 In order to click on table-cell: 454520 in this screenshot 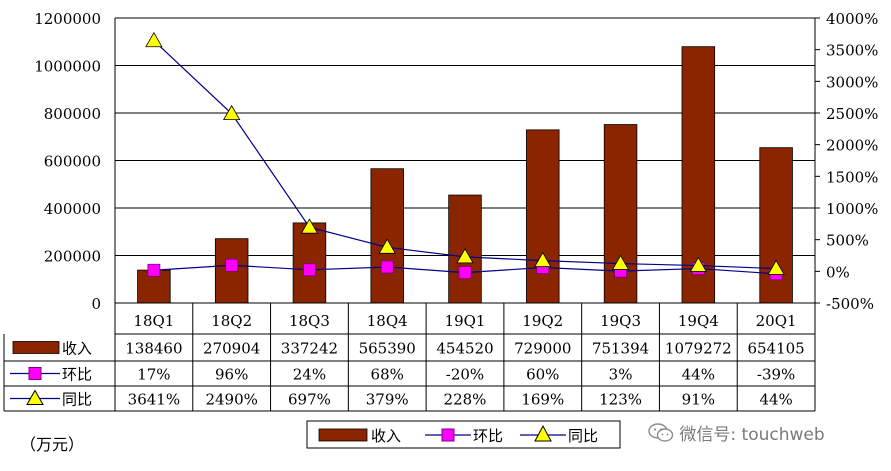, I will do `click(464, 349)`.